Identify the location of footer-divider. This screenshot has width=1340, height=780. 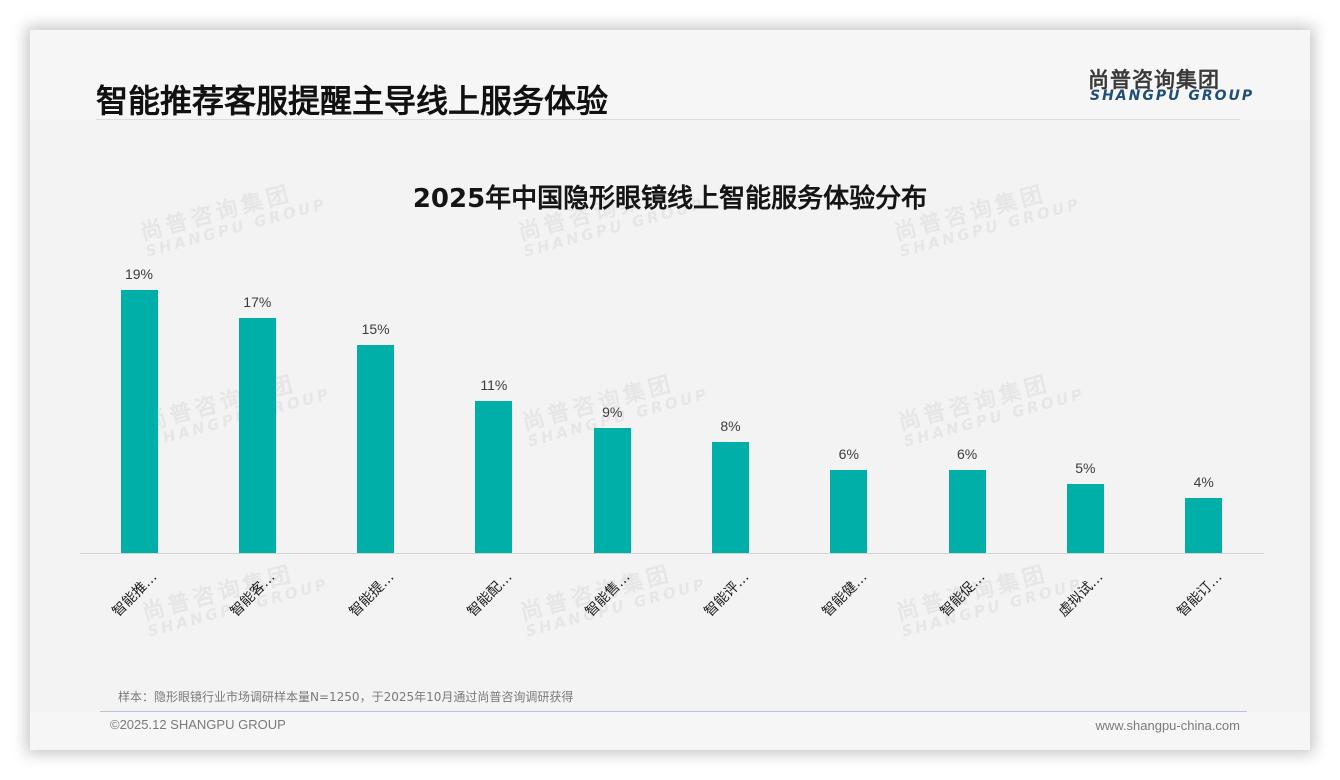
(673, 711).